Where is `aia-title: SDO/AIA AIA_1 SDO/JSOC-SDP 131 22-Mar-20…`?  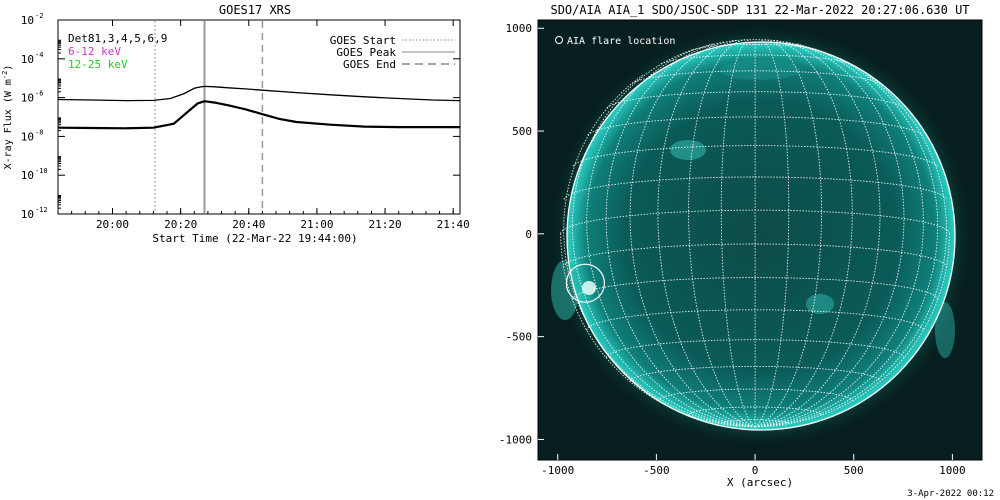
aia-title: SDO/AIA AIA_1 SDO/JSOC-SDP 131 22-Mar-20… is located at coordinates (759, 10).